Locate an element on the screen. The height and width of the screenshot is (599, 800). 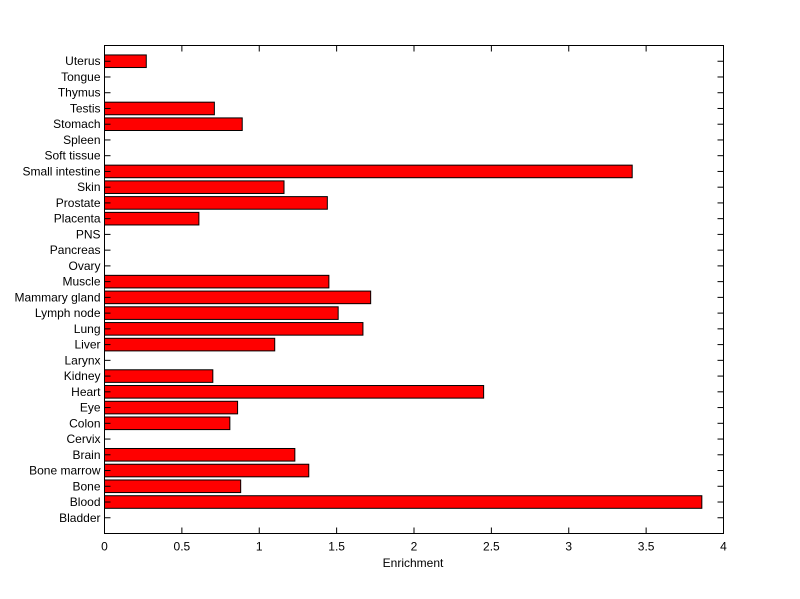
x-tick-label: 1.5 is located at coordinates (336, 547).